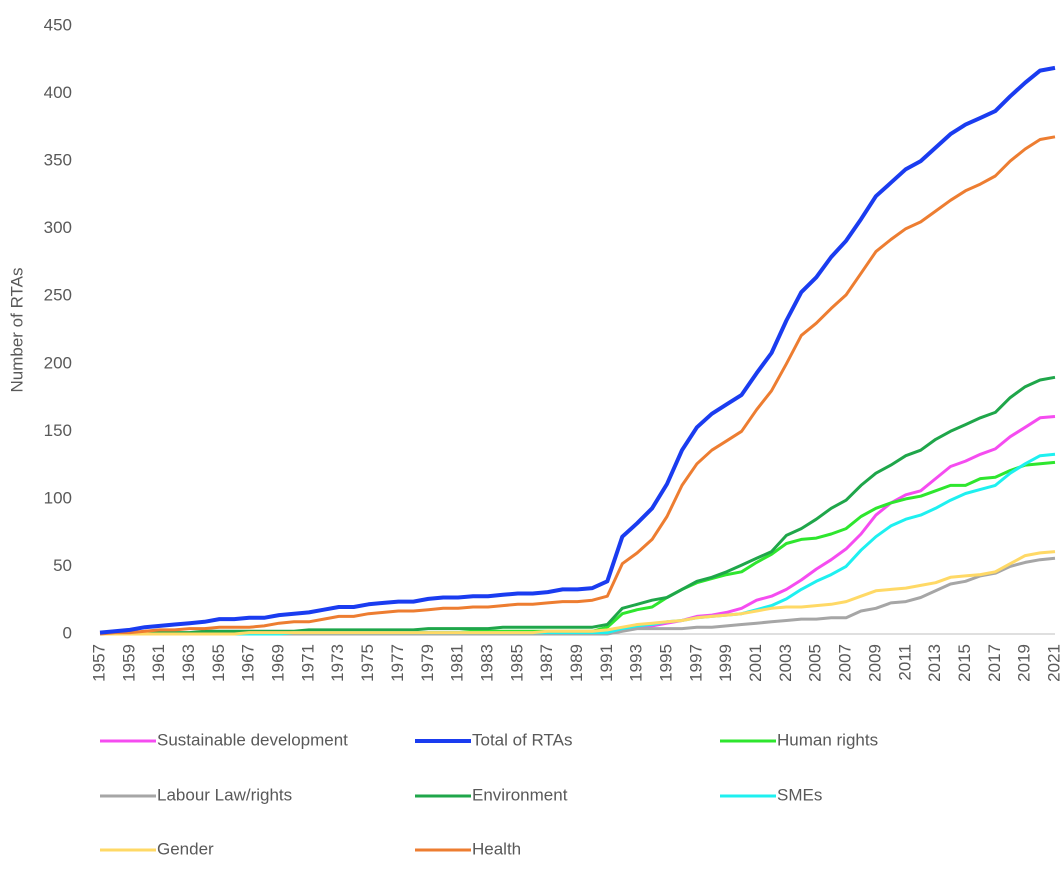 The height and width of the screenshot is (873, 1062). What do you see at coordinates (1053, 663) in the screenshot?
I see `x-tick-label: 2021` at bounding box center [1053, 663].